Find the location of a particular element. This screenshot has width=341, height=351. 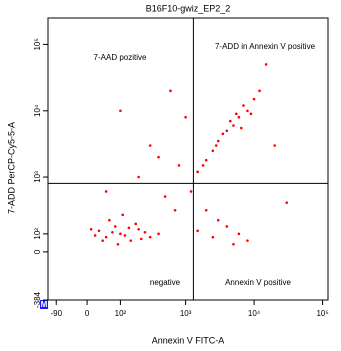

y-tick-label: 10³ is located at coordinates (37, 177).